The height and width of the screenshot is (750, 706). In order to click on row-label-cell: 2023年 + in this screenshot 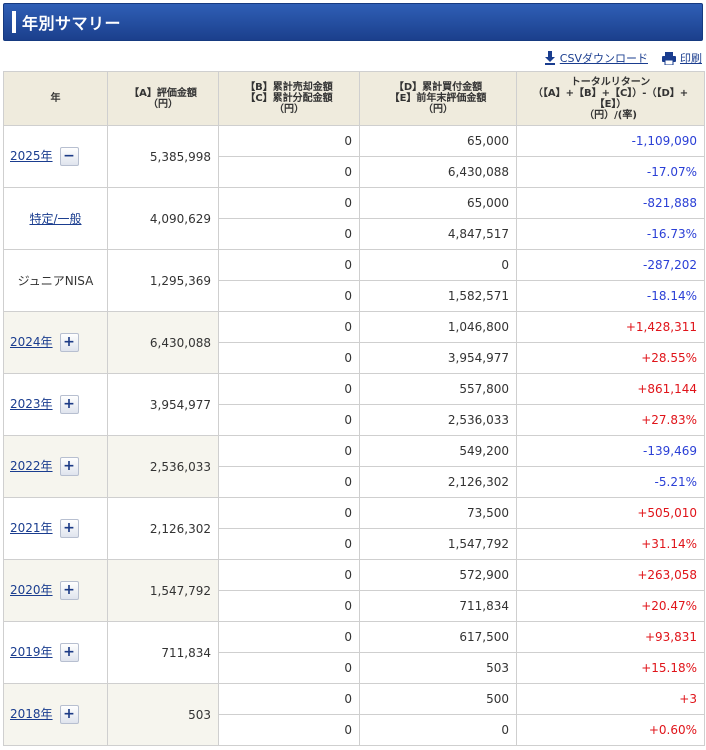, I will do `click(55, 404)`.